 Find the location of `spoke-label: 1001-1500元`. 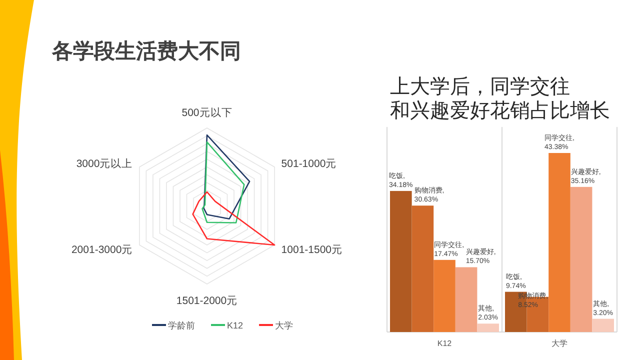

spoke-label: 1001-1500元 is located at coordinates (312, 250).